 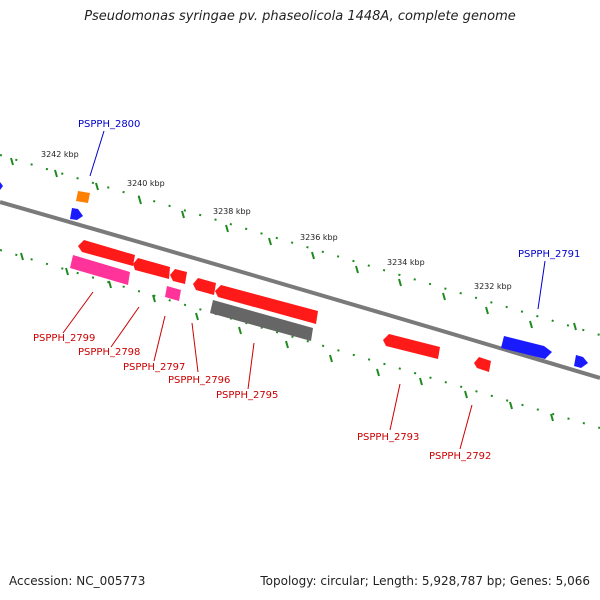 What do you see at coordinates (388, 437) in the screenshot?
I see `gene-label-pspph-2793: PSPPH_2793` at bounding box center [388, 437].